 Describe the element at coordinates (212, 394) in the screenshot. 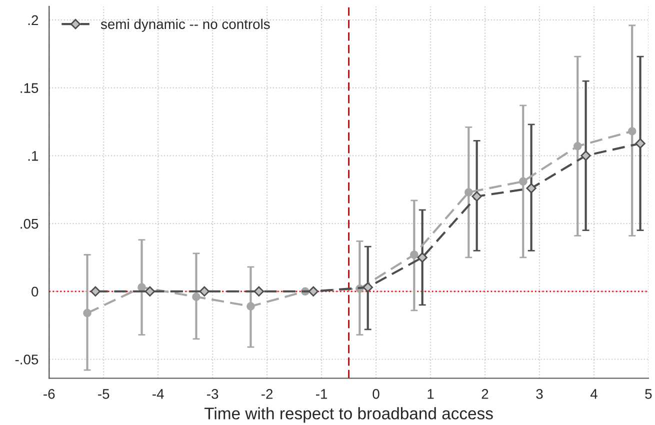

I see `x-tick-label: -3` at that location.